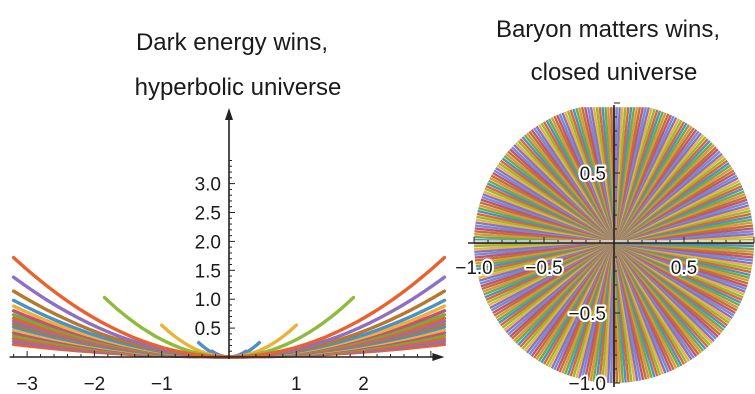  I want to click on left-x-tick-label: −1, so click(162, 384).